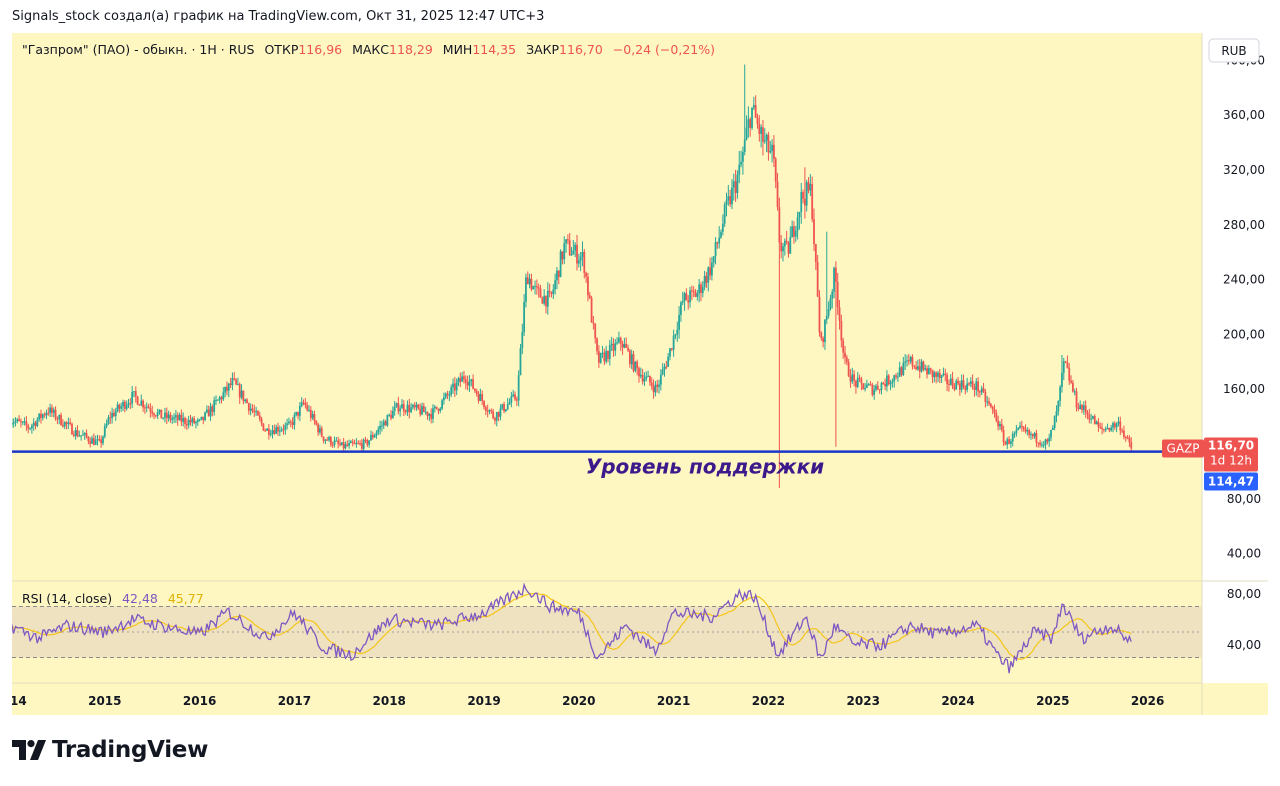  I want to click on ticker-tag, so click(1183, 448).